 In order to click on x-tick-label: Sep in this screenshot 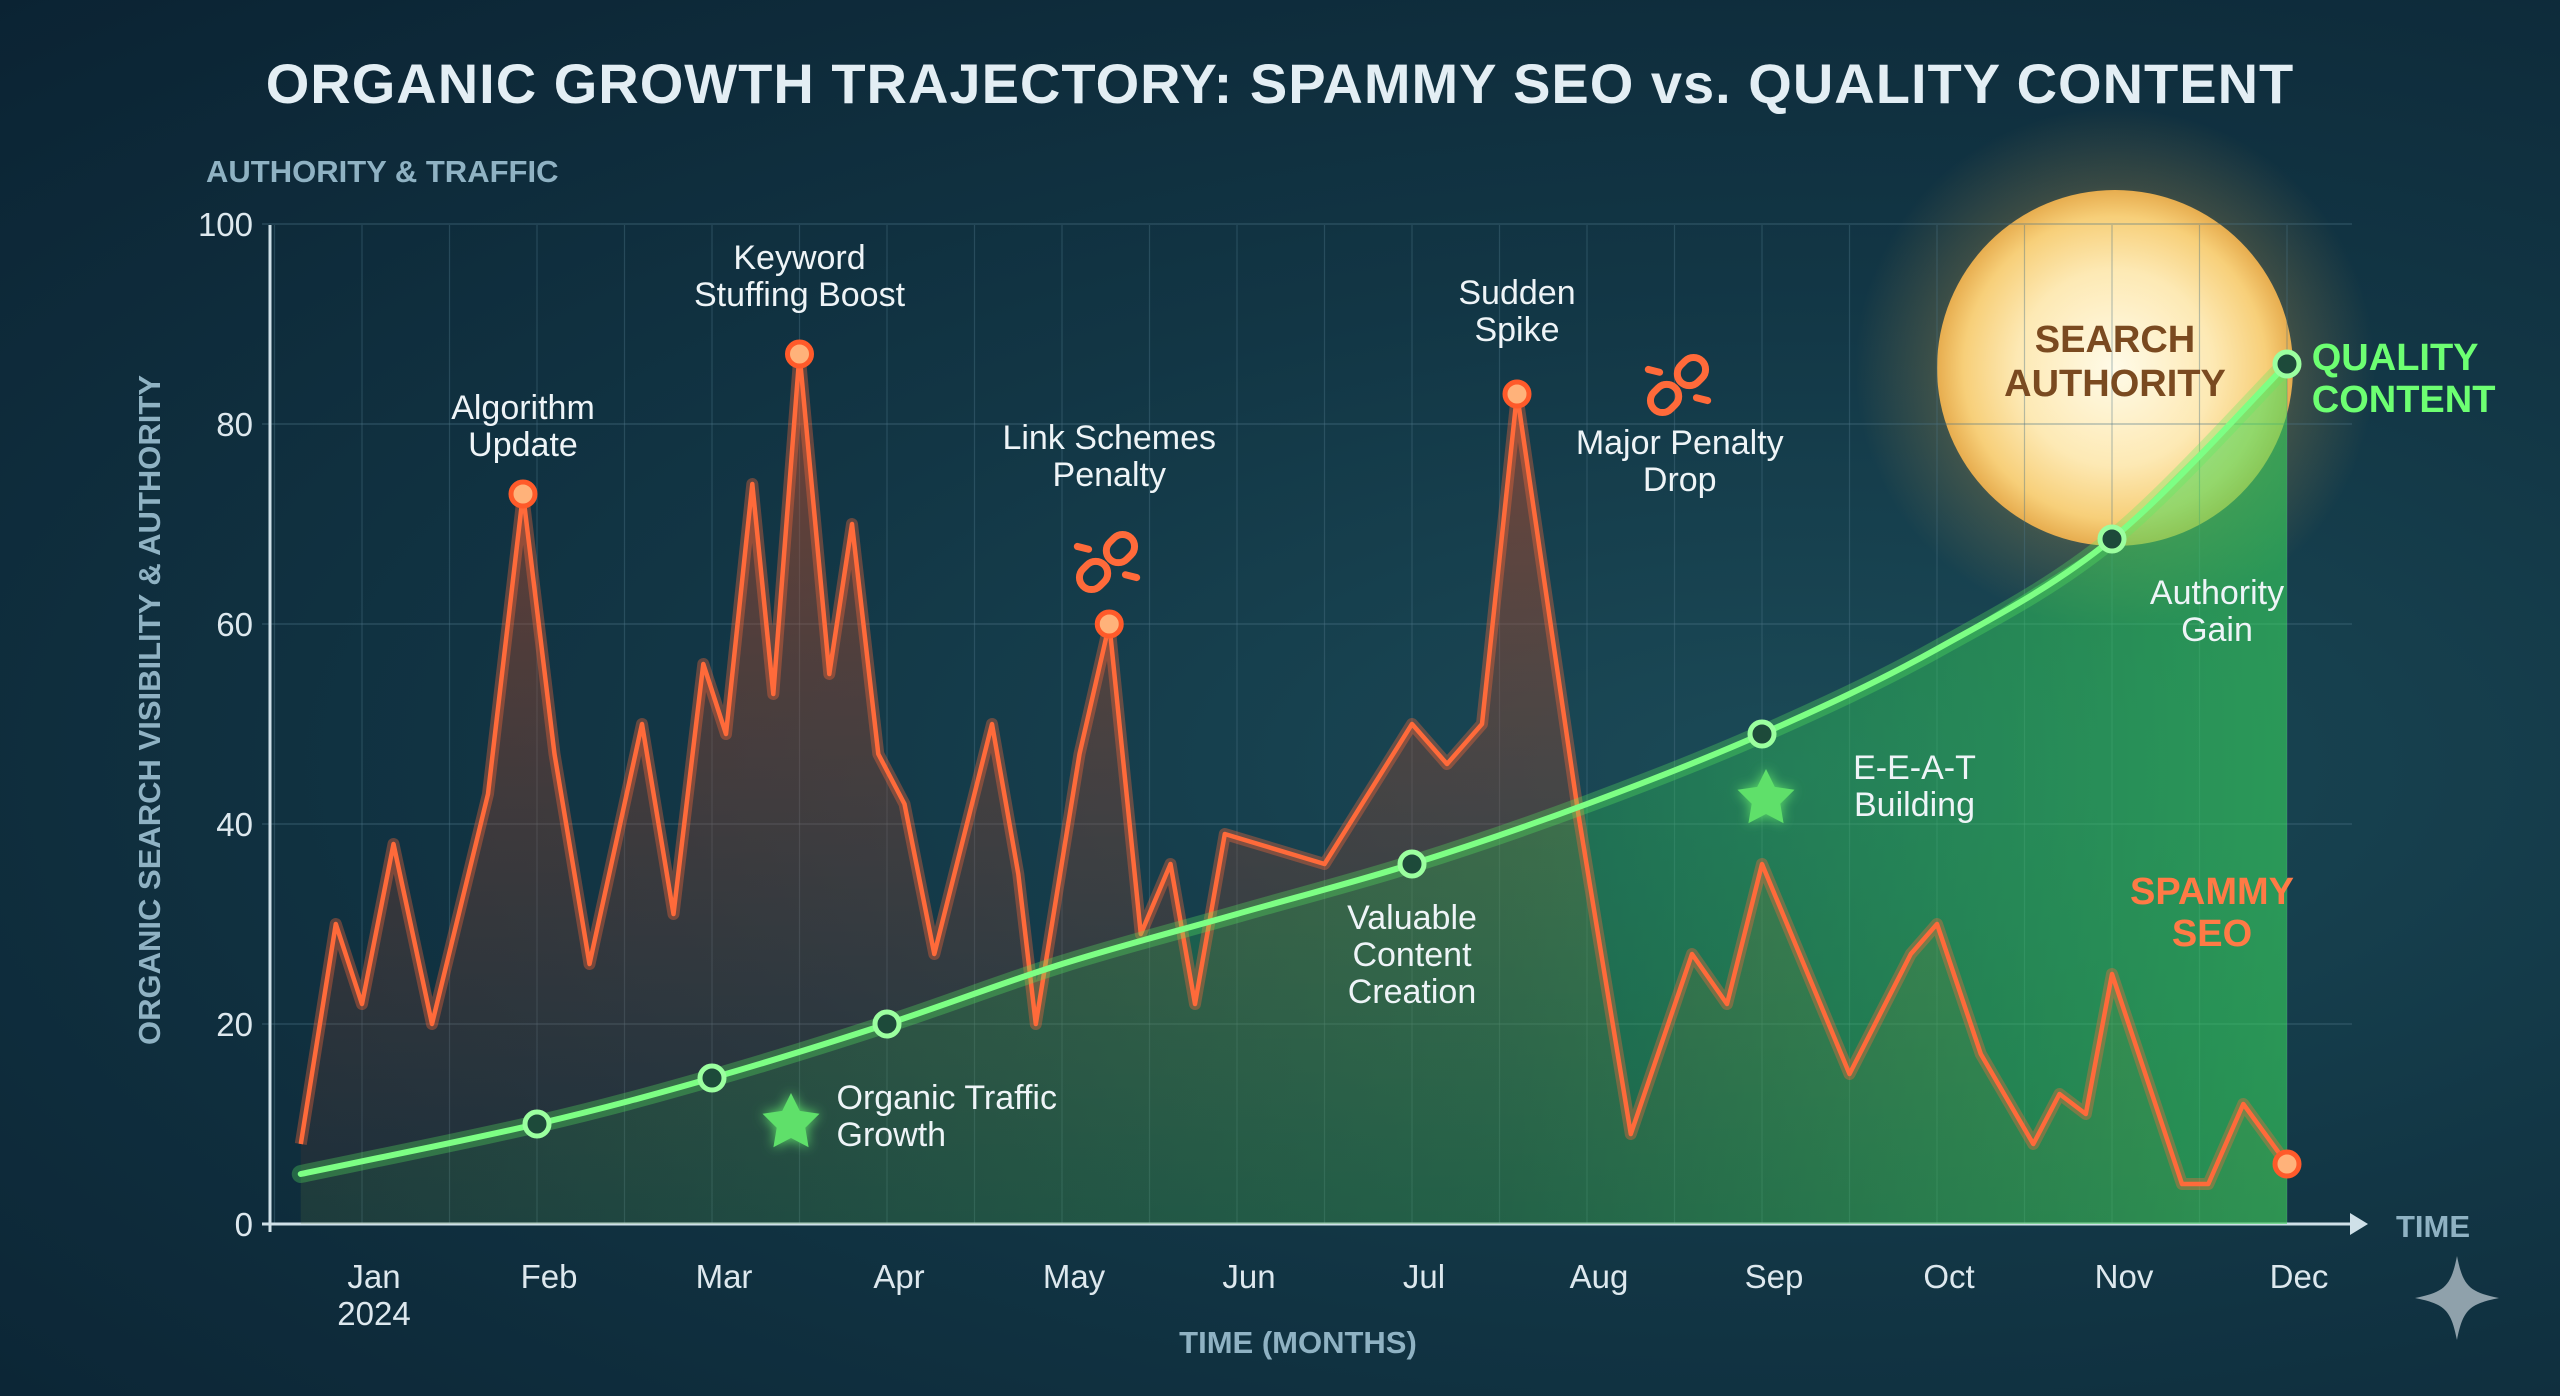, I will do `click(1774, 1276)`.